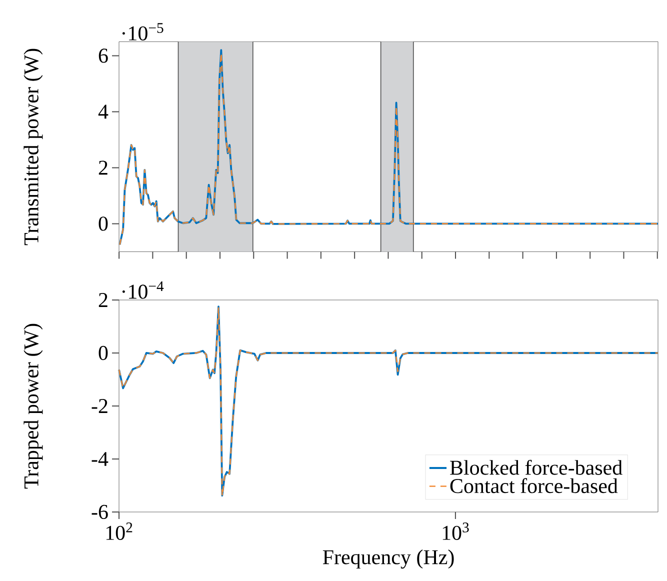 The height and width of the screenshot is (581, 667). I want to click on y-tick-label: -2, so click(100, 406).